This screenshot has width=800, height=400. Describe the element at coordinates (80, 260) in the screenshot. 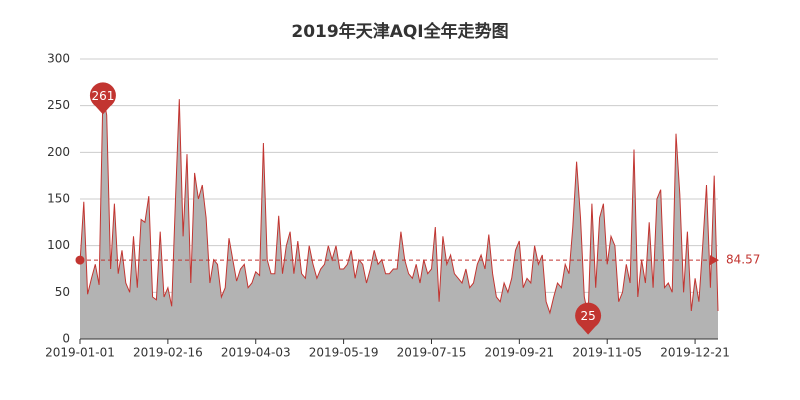

I see `mean-start` at that location.